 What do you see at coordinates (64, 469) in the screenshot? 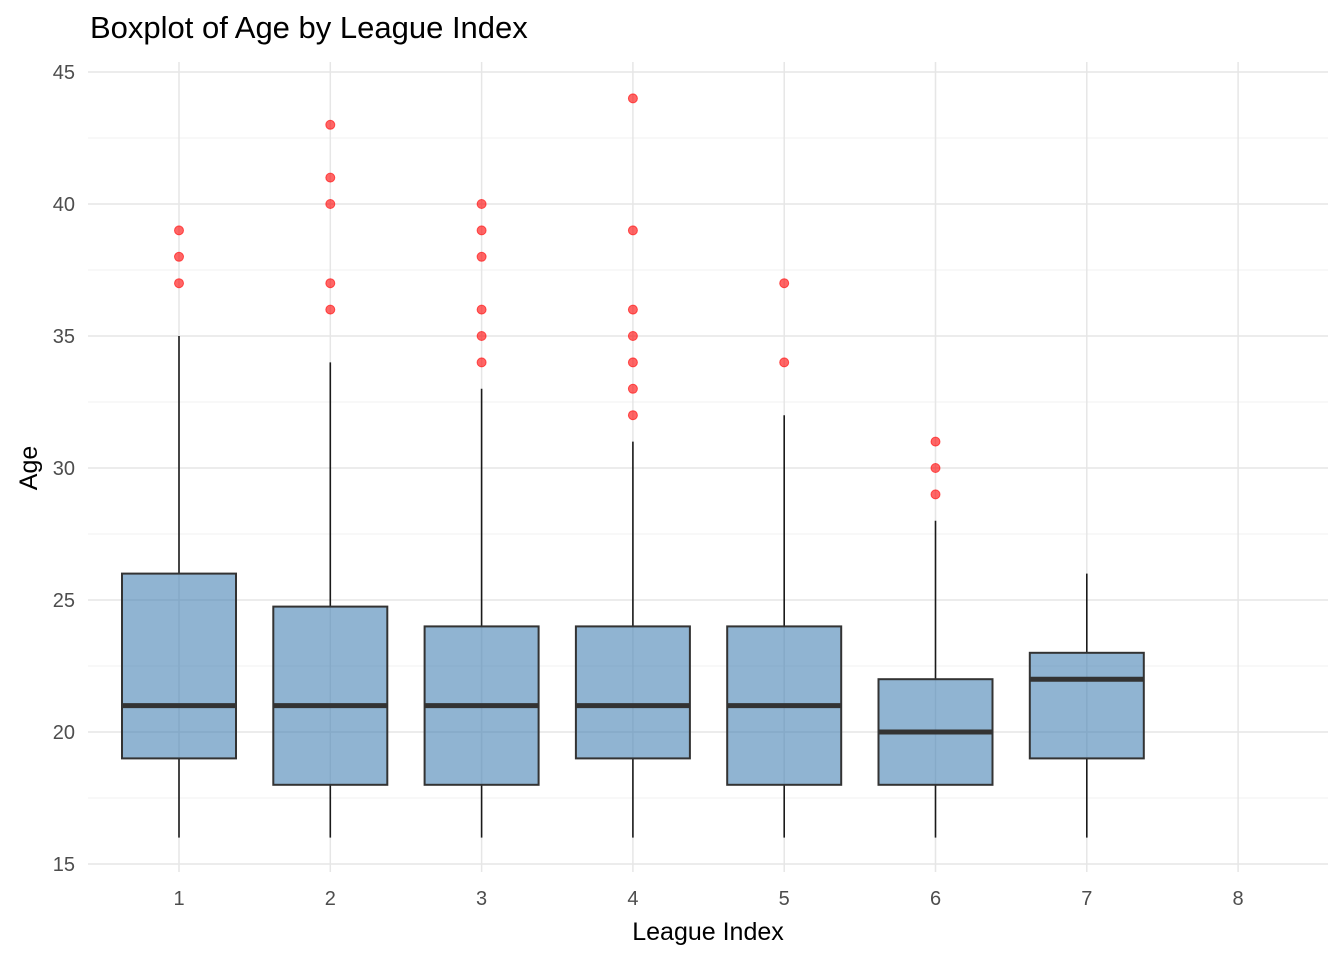
I see `y-tick-label: 30` at bounding box center [64, 469].